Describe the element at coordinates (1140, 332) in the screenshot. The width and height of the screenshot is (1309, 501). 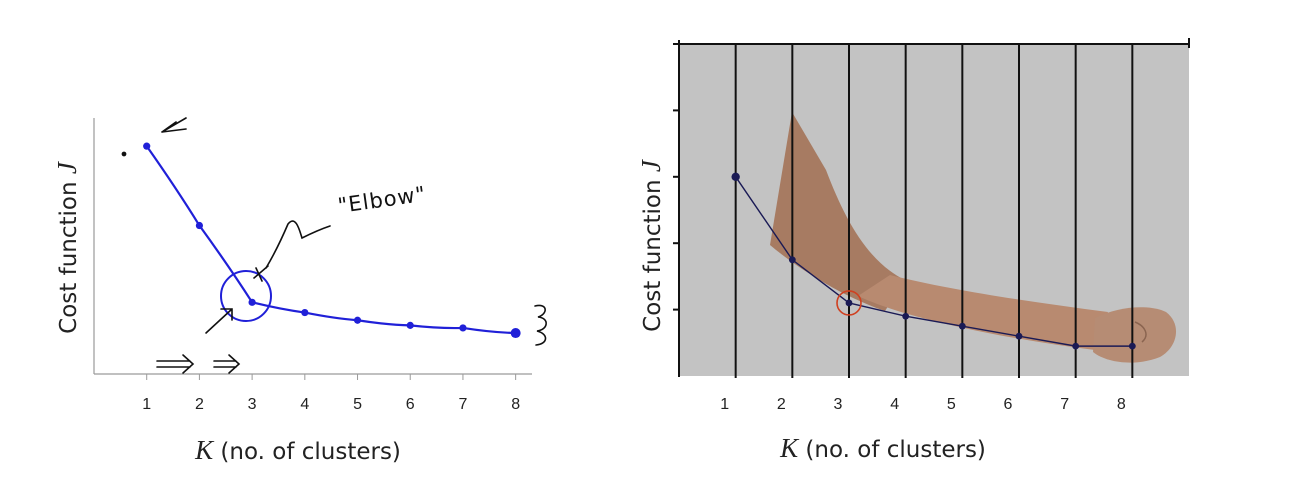
I see `fist-detail` at that location.